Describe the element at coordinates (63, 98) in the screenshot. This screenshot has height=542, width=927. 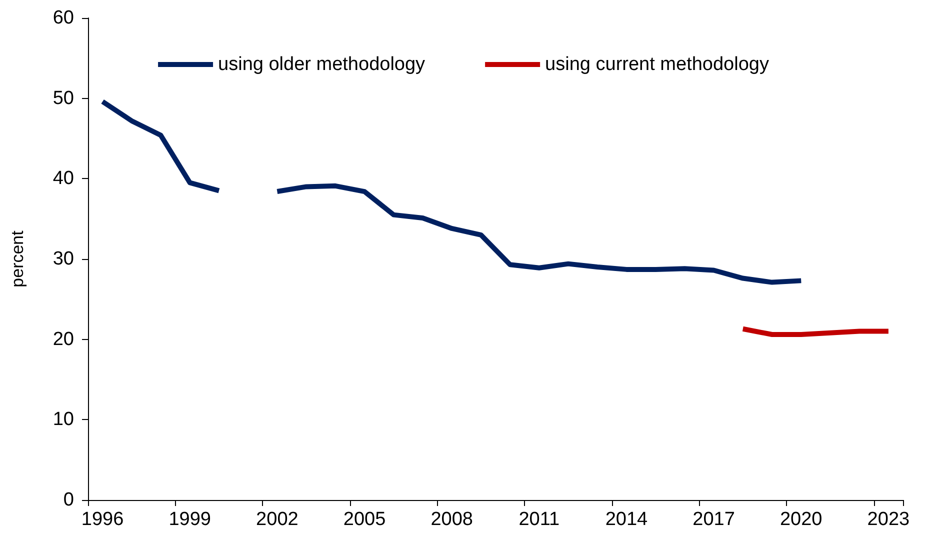
I see `y-tick-label: 50` at that location.